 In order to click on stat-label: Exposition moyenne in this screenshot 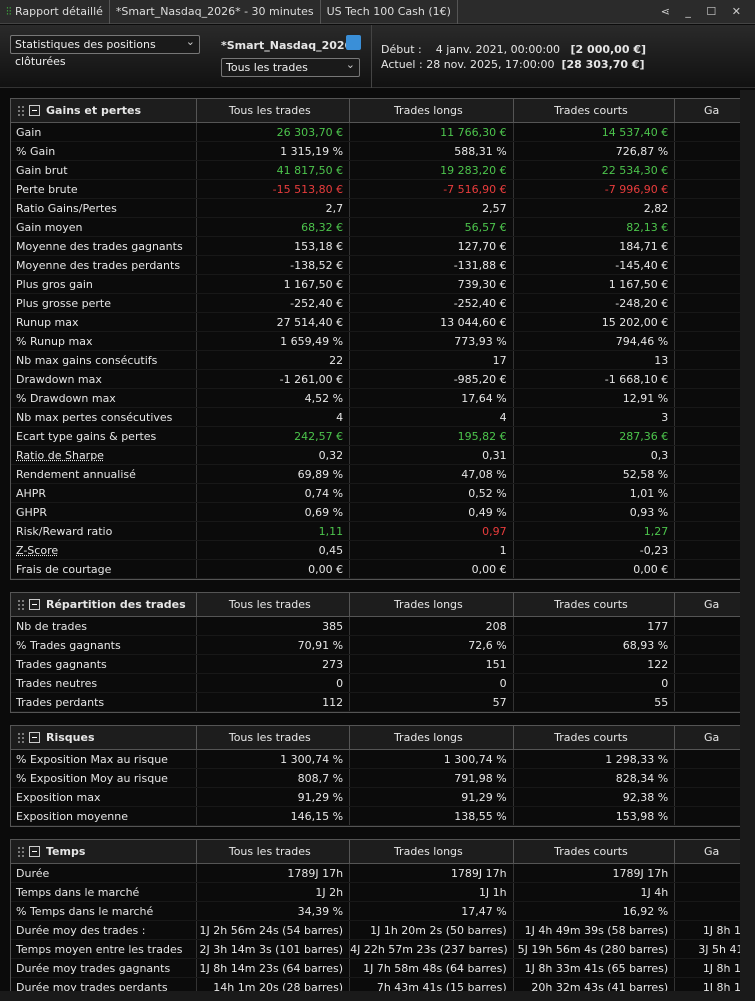, I will do `click(72, 816)`.